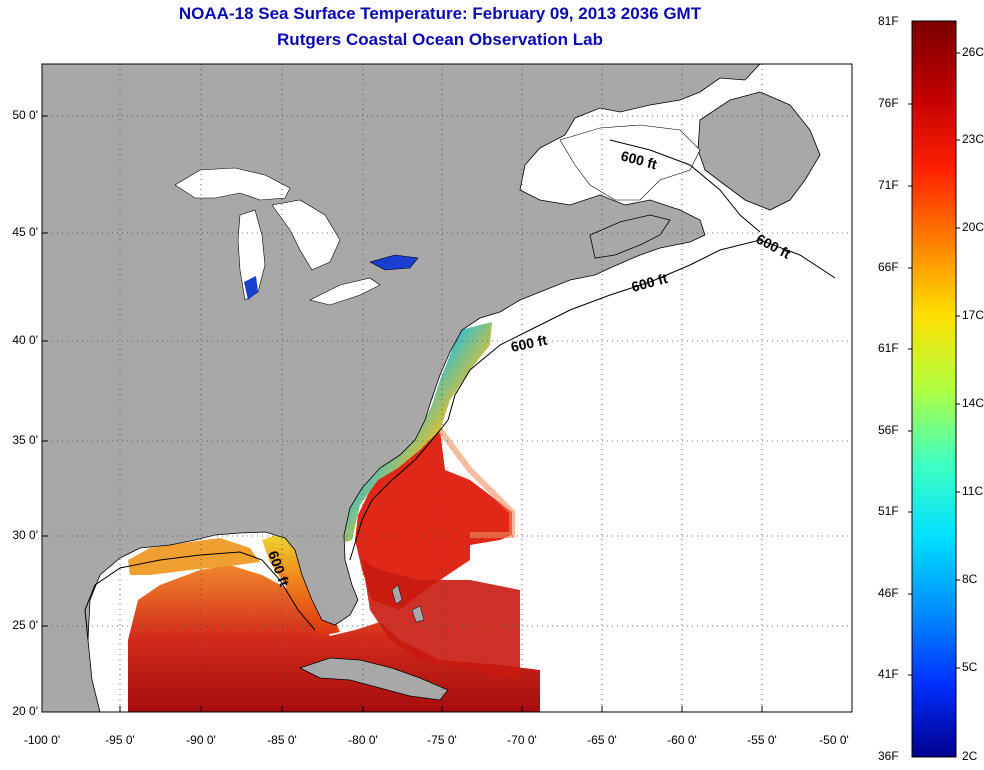  What do you see at coordinates (194, 556) in the screenshot?
I see `gulf-north-warm-band` at bounding box center [194, 556].